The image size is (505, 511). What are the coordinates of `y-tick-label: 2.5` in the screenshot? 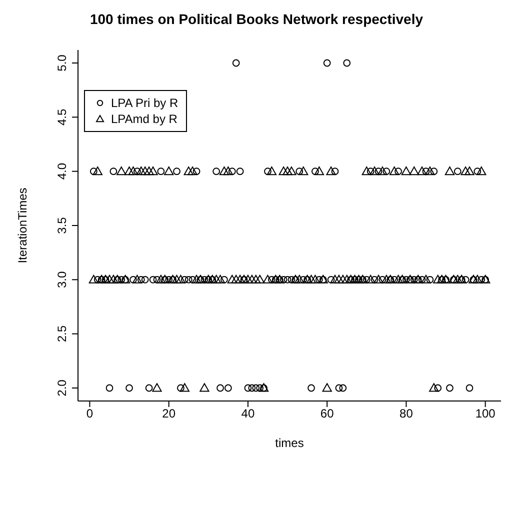 It's located at (62, 333).